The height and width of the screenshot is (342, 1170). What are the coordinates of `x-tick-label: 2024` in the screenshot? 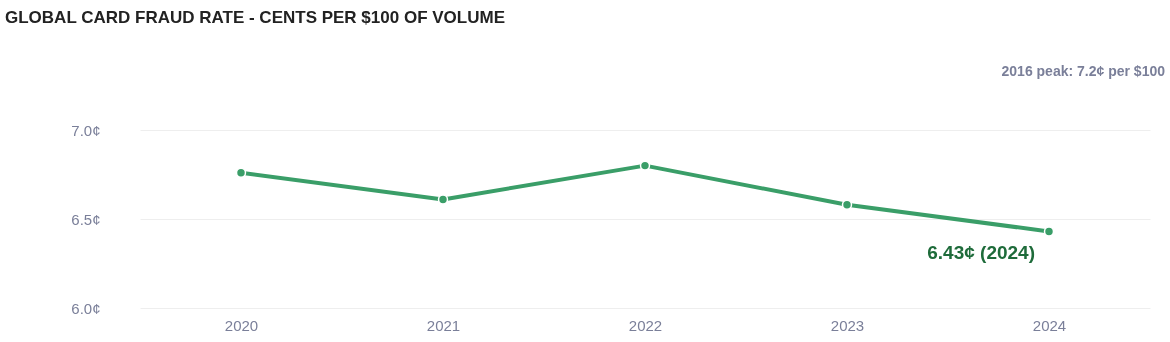 It's located at (1049, 325).